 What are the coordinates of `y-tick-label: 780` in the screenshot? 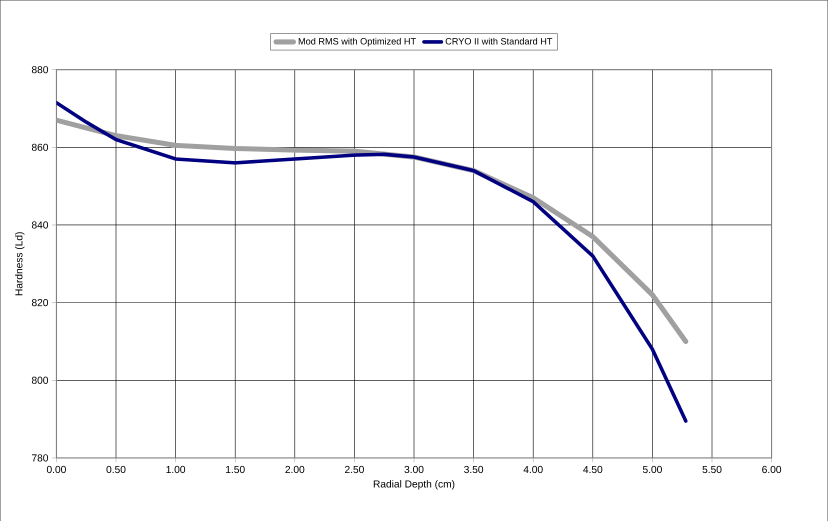 It's located at (40, 458).